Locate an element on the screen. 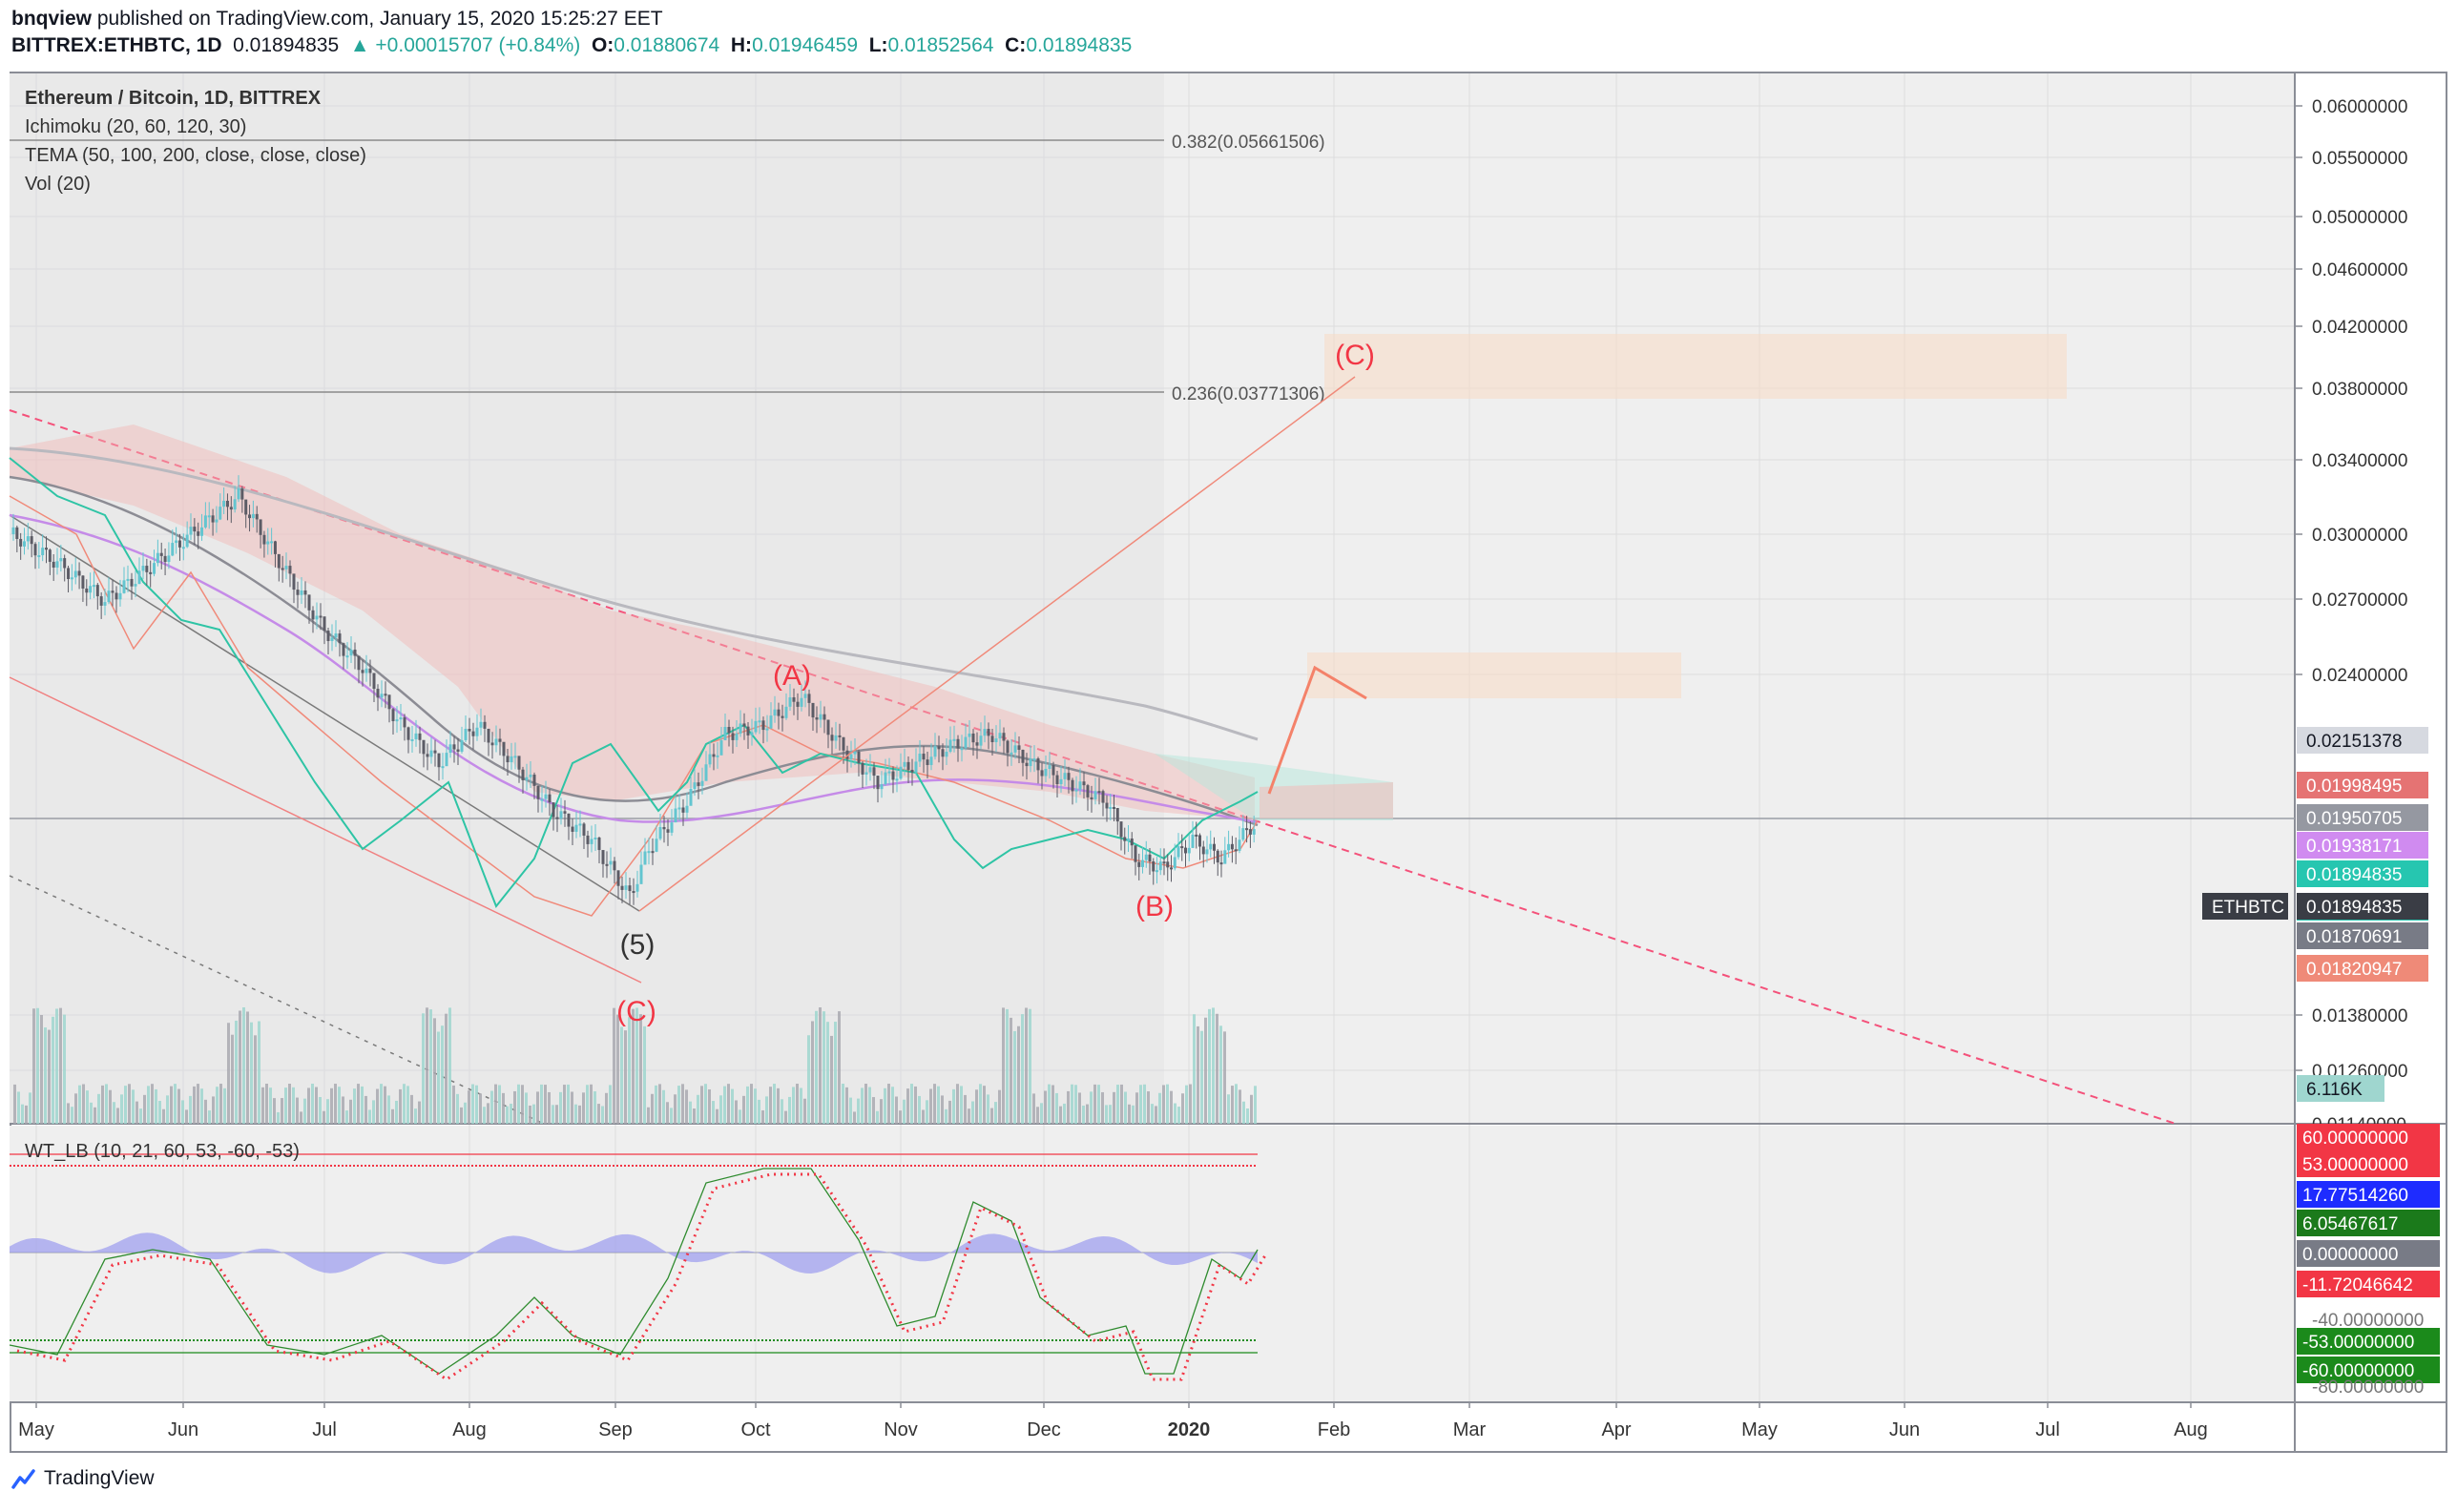 The image size is (2457, 1512). price-tick-label: 0.01380000 is located at coordinates (2359, 1016).